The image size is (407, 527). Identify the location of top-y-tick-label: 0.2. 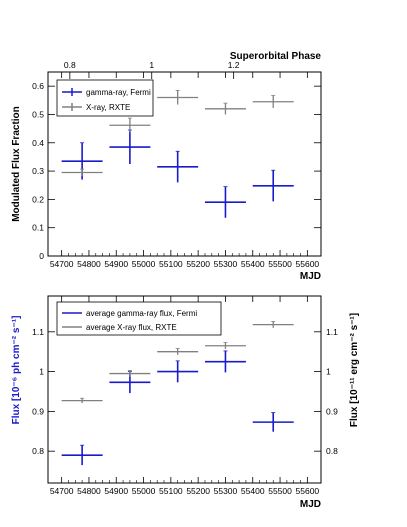
(38, 199).